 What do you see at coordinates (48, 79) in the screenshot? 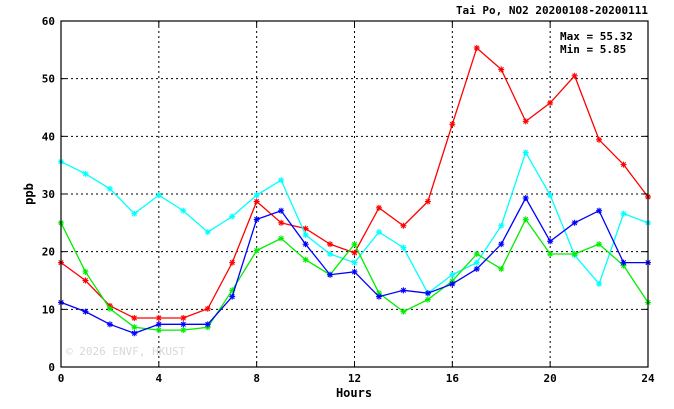
I see `y-tick-label: 50` at bounding box center [48, 79].